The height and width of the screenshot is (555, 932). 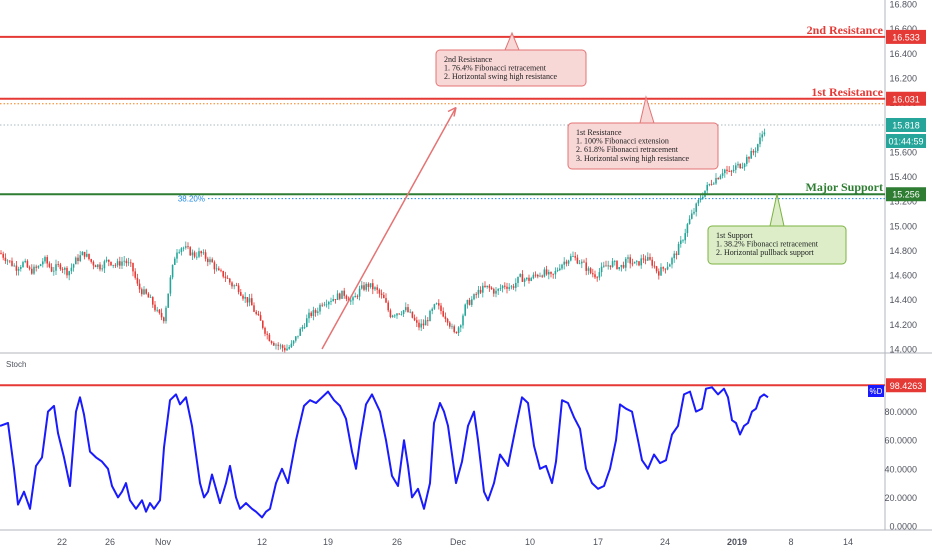 I want to click on projection-arrow-head, so click(x=452, y=111).